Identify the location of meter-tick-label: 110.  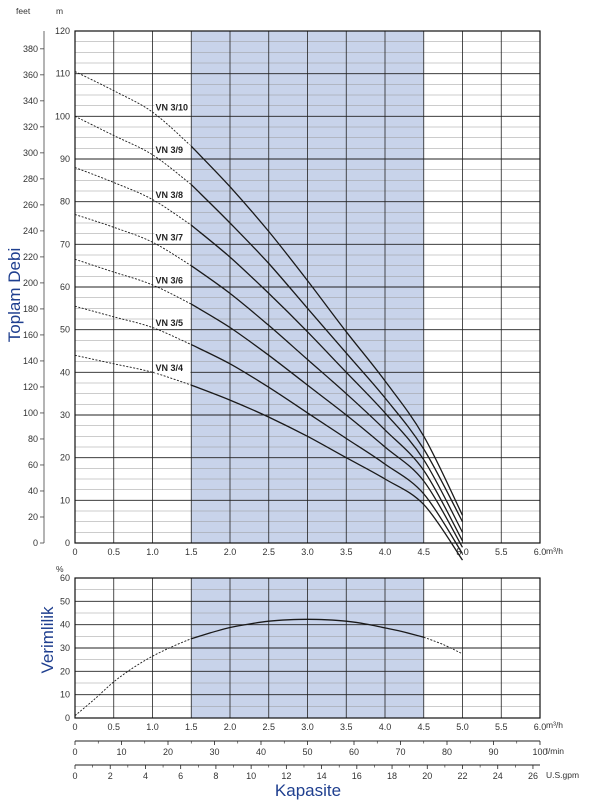
(63, 74).